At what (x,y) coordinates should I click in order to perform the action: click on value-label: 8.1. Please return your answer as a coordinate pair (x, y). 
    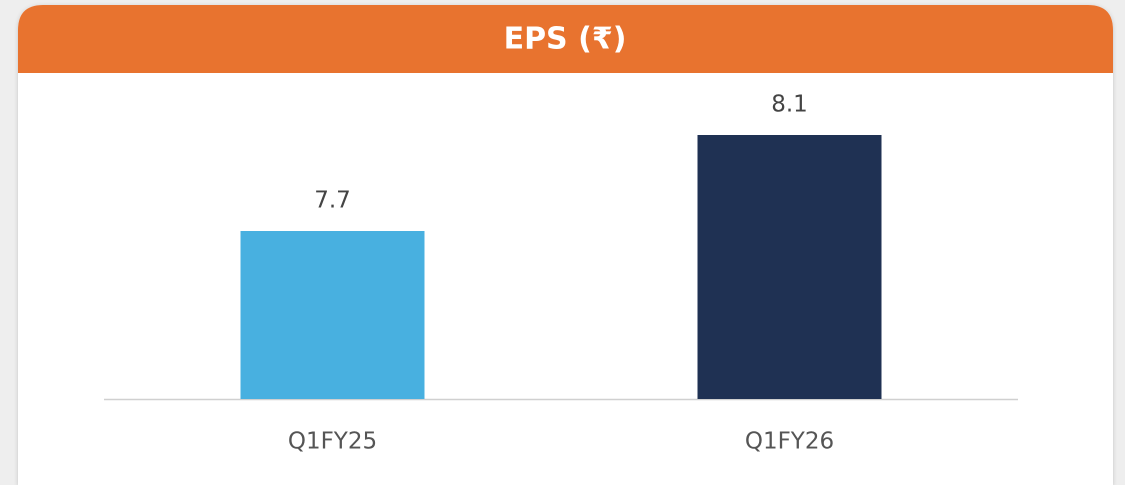
    Looking at the image, I should click on (789, 105).